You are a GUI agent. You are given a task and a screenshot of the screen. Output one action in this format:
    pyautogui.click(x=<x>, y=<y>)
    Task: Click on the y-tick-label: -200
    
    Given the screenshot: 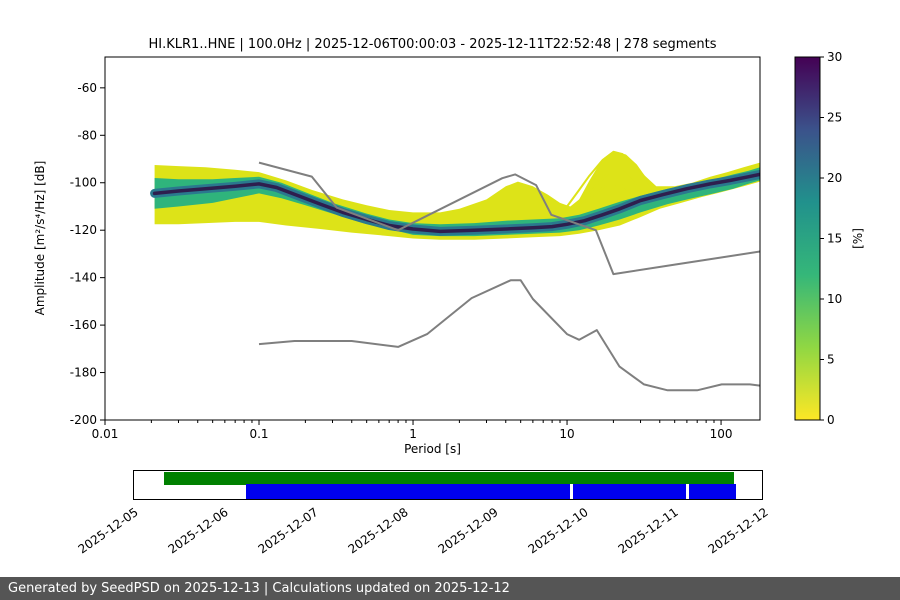 What is the action you would take?
    pyautogui.click(x=83, y=420)
    